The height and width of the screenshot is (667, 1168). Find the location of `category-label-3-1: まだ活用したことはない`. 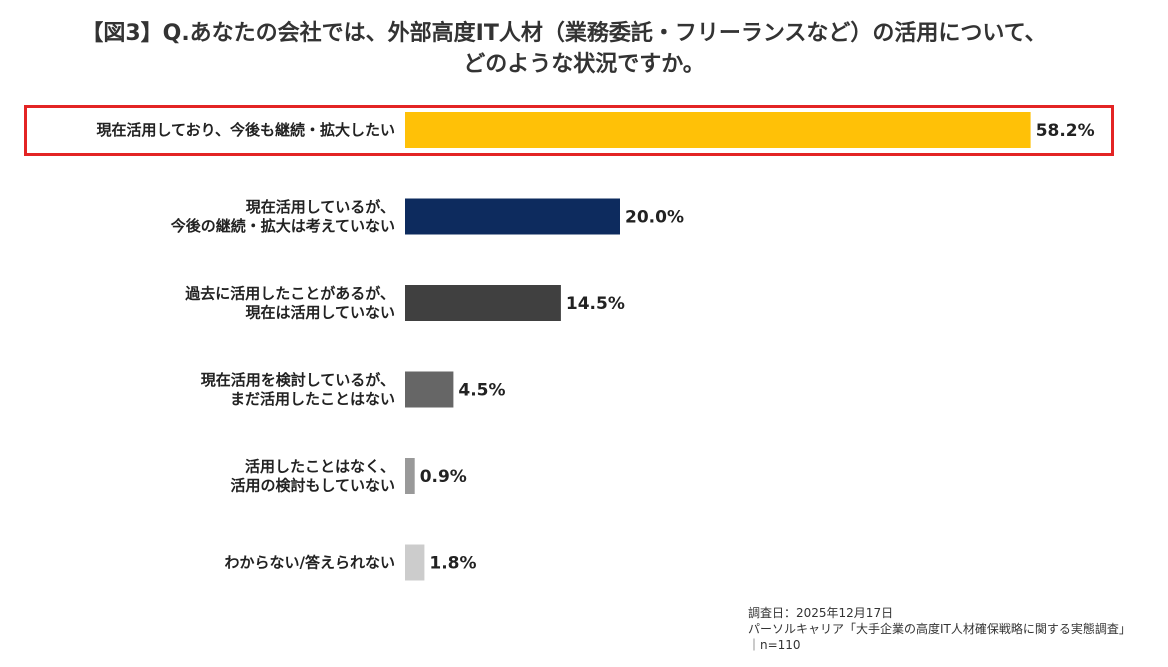

category-label-3-1: まだ活用したことはない is located at coordinates (312, 399).